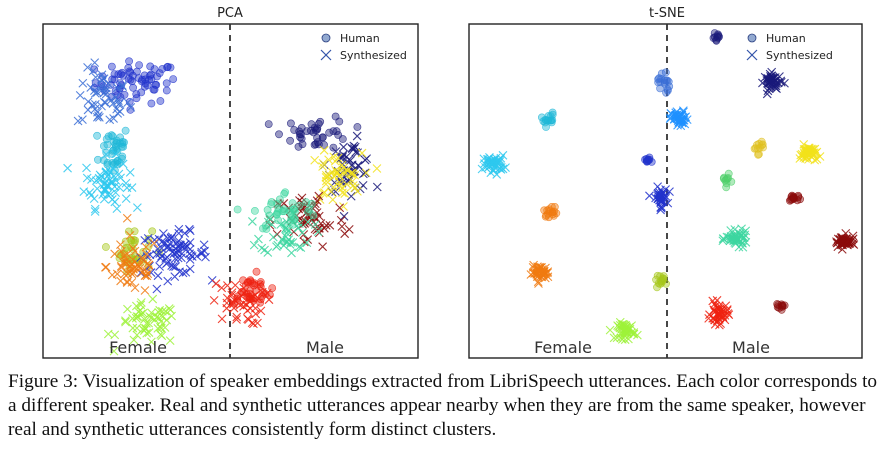 The image size is (887, 460). Describe the element at coordinates (758, 148) in the screenshot. I see `cluster-human-gold` at that location.